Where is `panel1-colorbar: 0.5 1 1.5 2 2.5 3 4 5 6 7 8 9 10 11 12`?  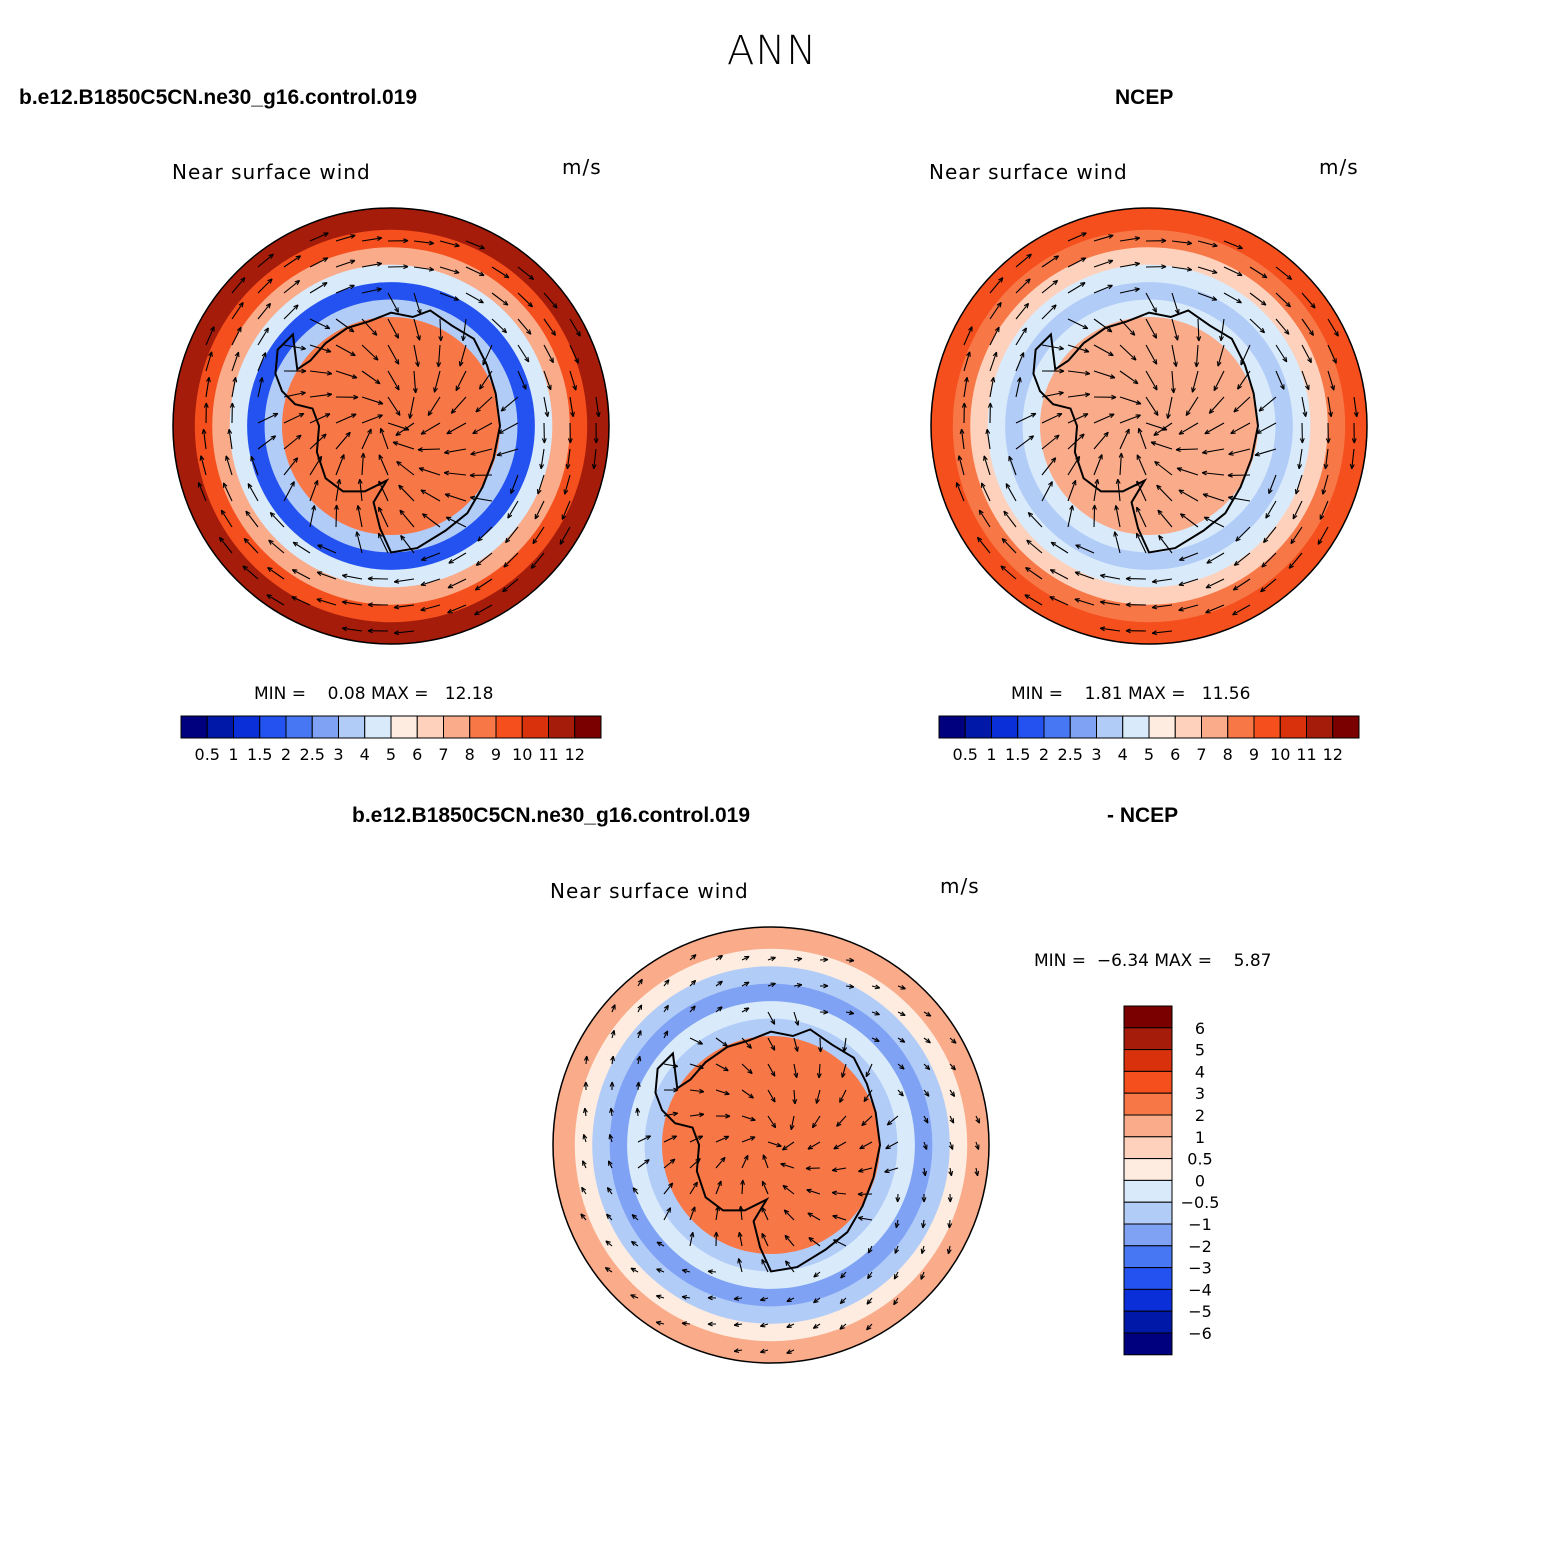 panel1-colorbar: 0.5 1 1.5 2 2.5 3 4 5 6 7 8 9 10 11 12 is located at coordinates (391, 739).